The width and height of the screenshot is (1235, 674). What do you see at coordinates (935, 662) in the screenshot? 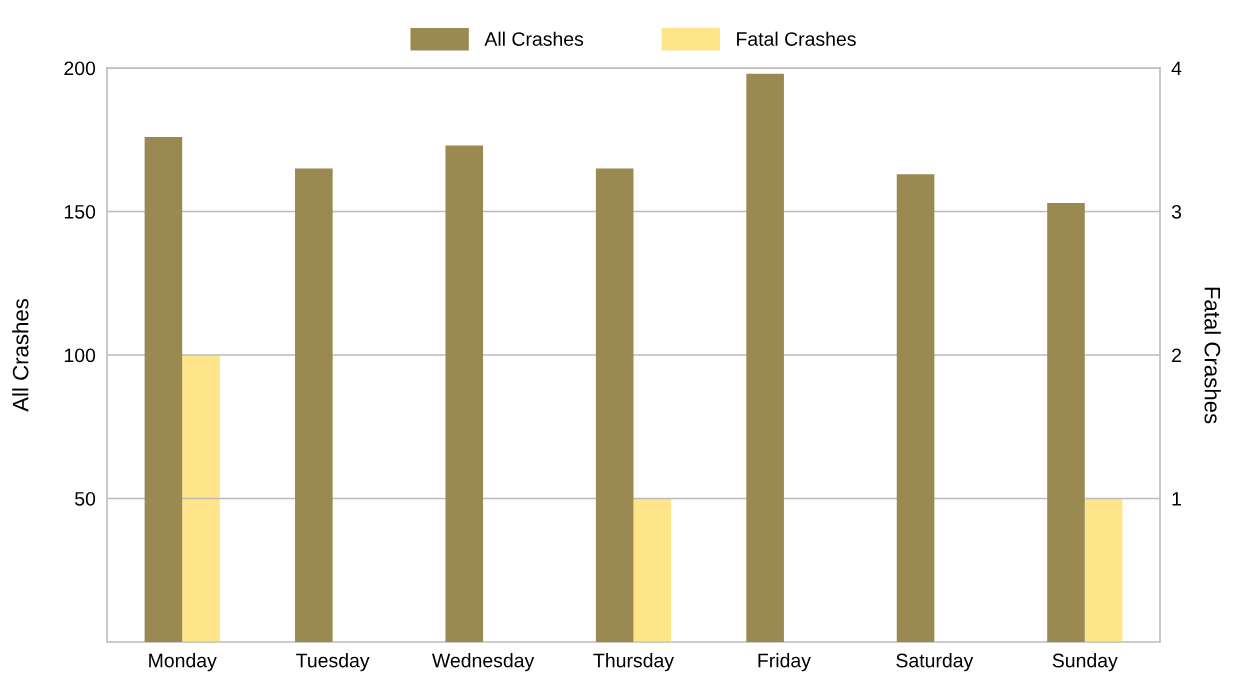
I see `x-tick-label: Saturday` at bounding box center [935, 662].